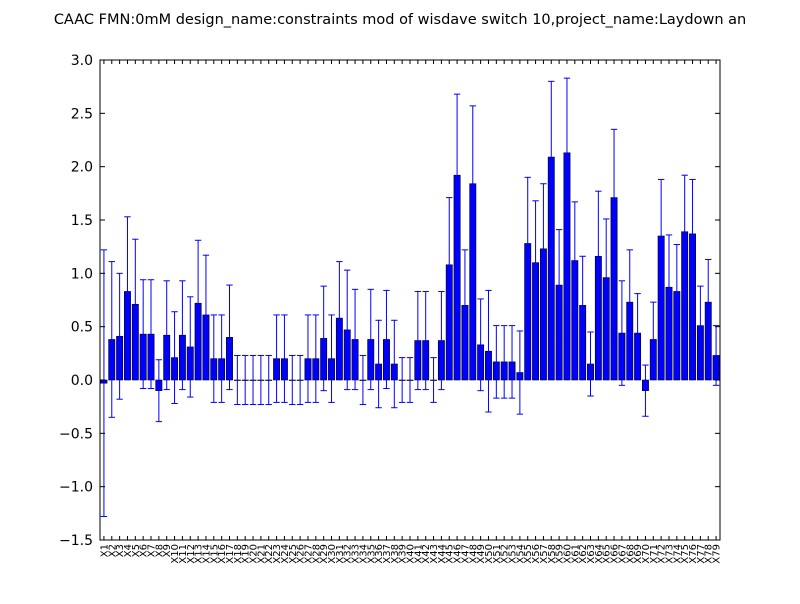  I want to click on x-tick-label: X68, so click(630, 554).